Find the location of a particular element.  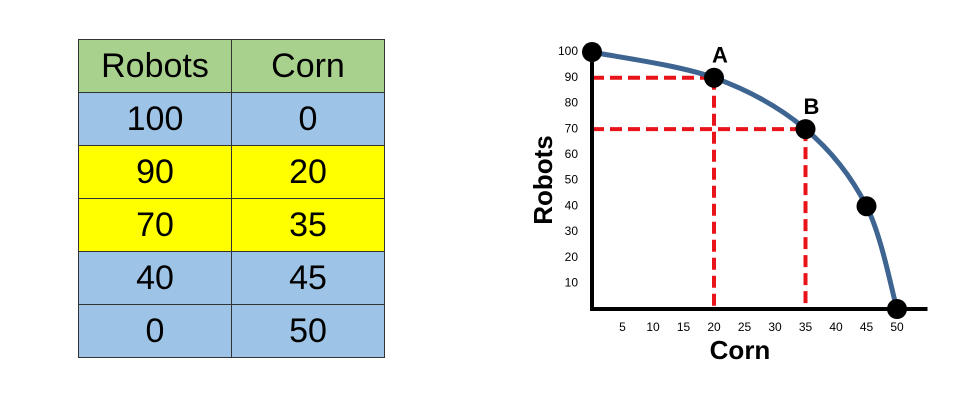

table-cell: 20 is located at coordinates (308, 172).